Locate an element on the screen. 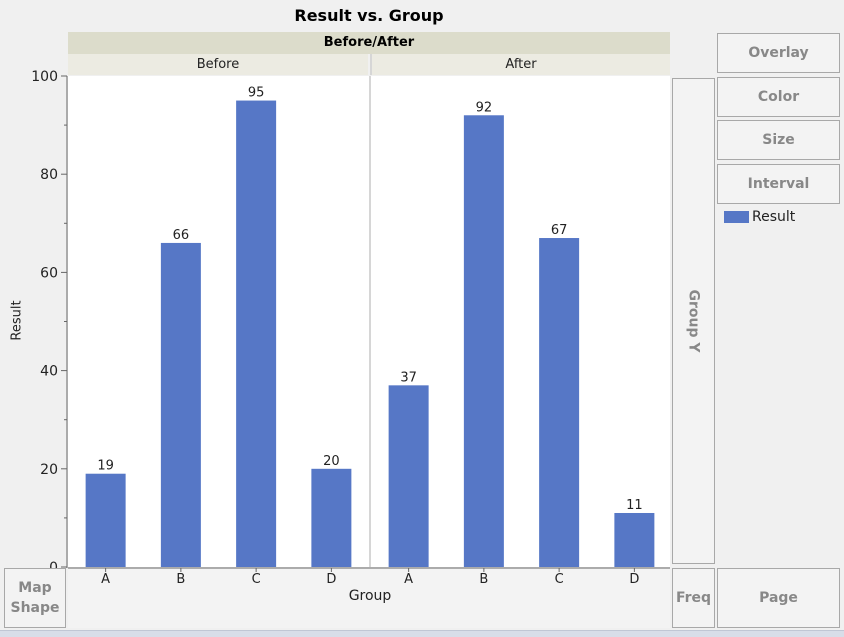 The height and width of the screenshot is (637, 844). data-label: 67 is located at coordinates (559, 230).